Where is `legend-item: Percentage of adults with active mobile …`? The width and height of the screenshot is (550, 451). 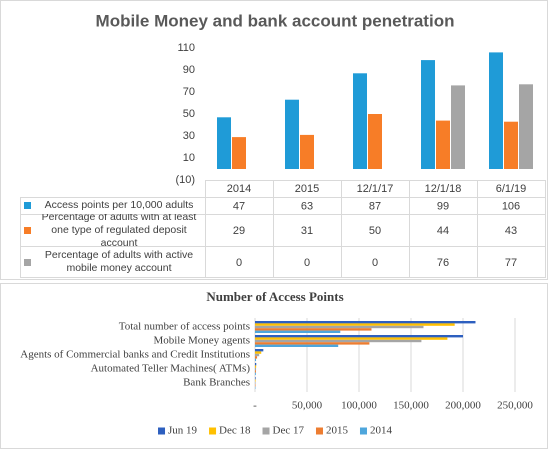
legend-item: Percentage of adults with active mobile … is located at coordinates (112, 262).